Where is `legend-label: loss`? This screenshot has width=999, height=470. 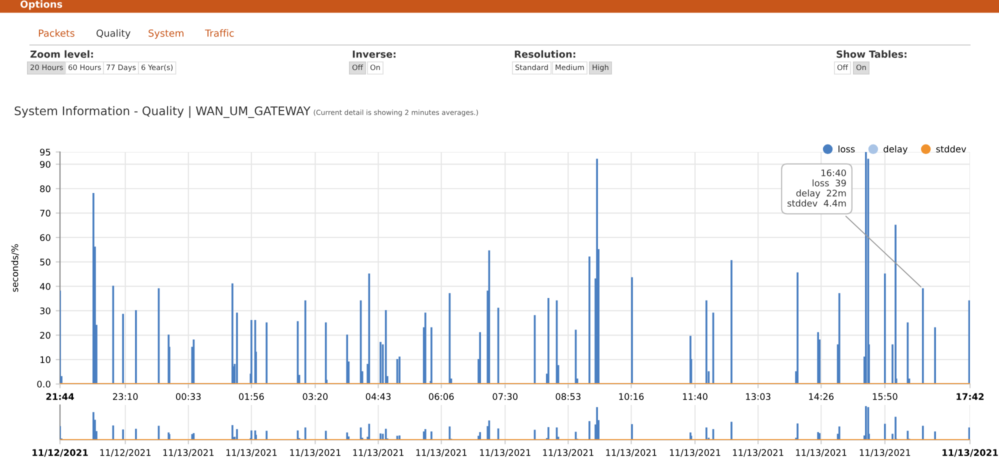
legend-label: loss is located at coordinates (846, 148).